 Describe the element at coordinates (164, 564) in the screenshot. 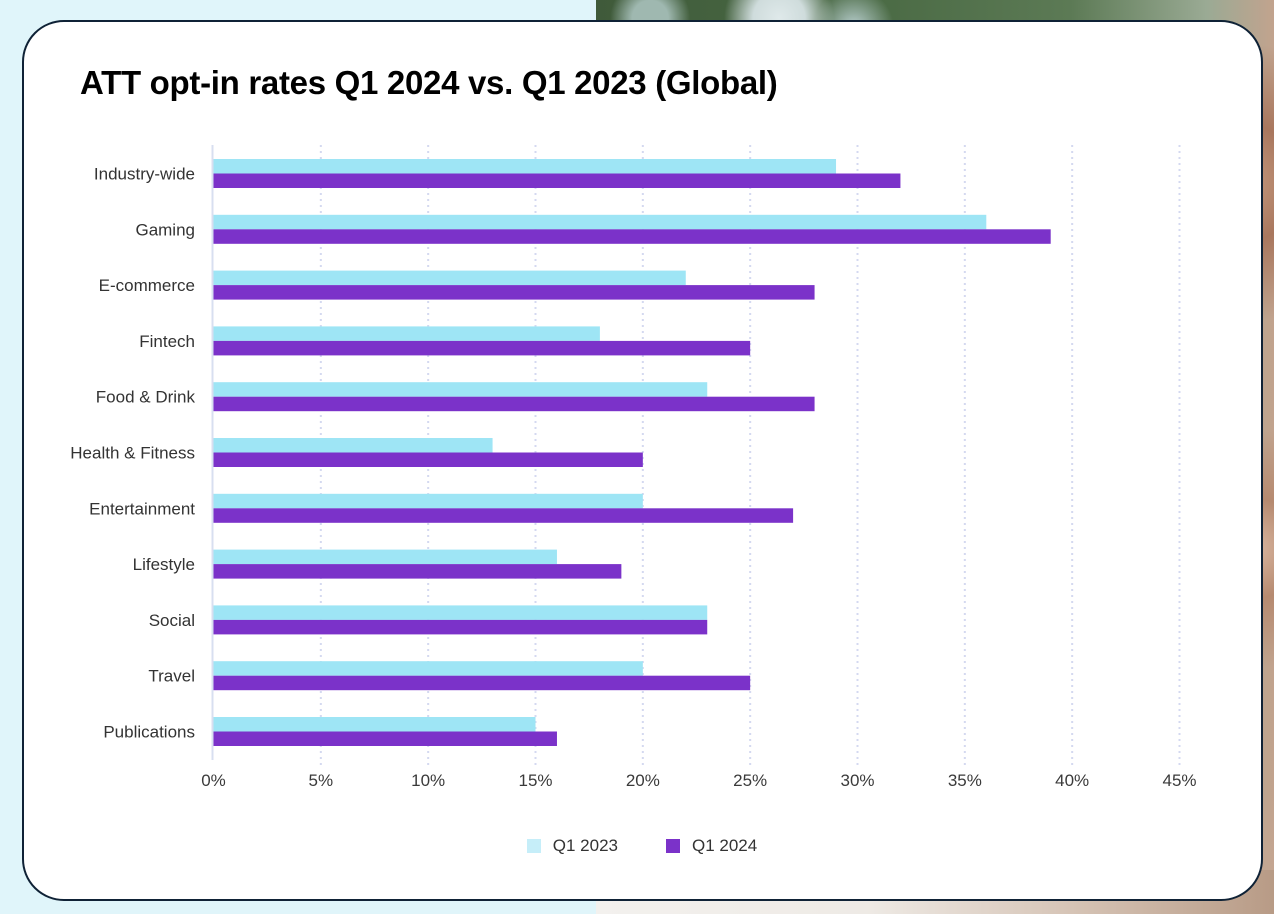

I see `category-label: Lifestyle` at that location.